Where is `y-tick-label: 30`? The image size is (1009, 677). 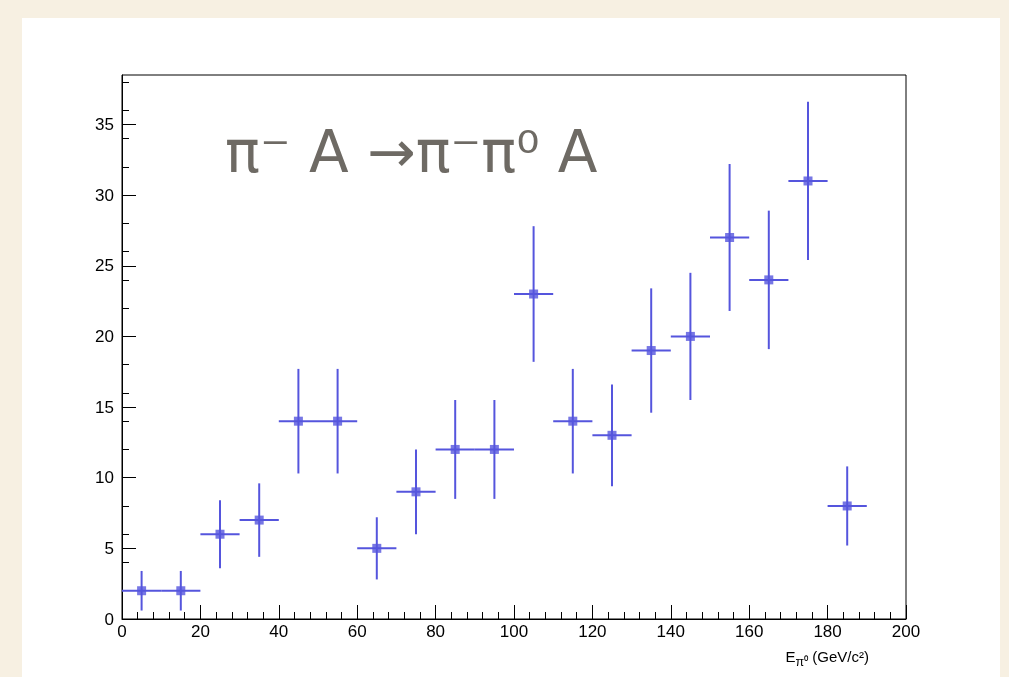
y-tick-label: 30 is located at coordinates (104, 195).